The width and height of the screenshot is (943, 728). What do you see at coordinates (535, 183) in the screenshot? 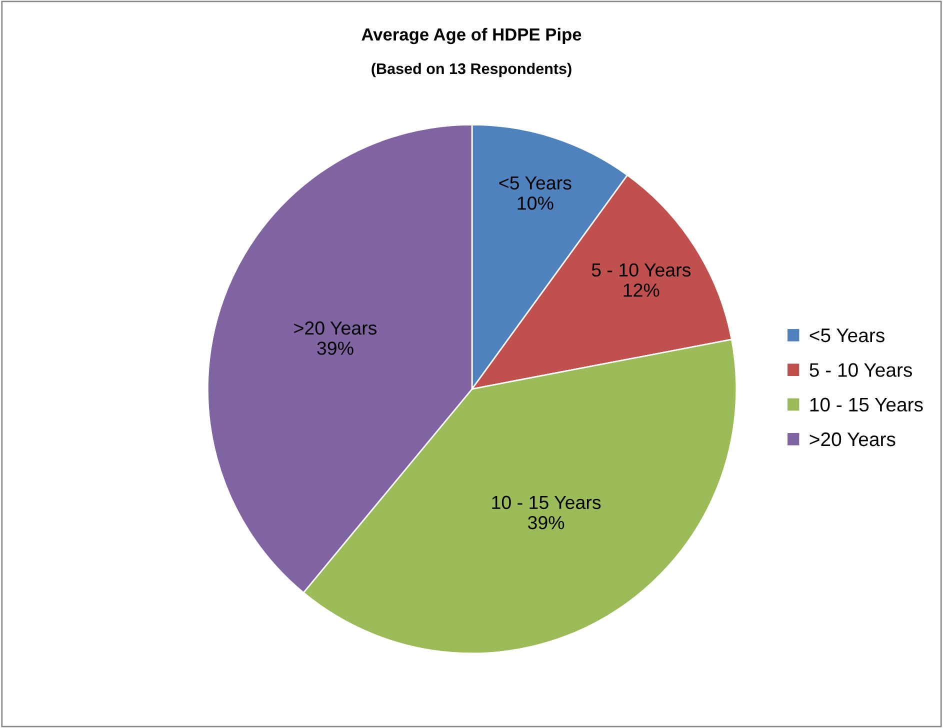
I see `slice-label: <5 Years` at bounding box center [535, 183].